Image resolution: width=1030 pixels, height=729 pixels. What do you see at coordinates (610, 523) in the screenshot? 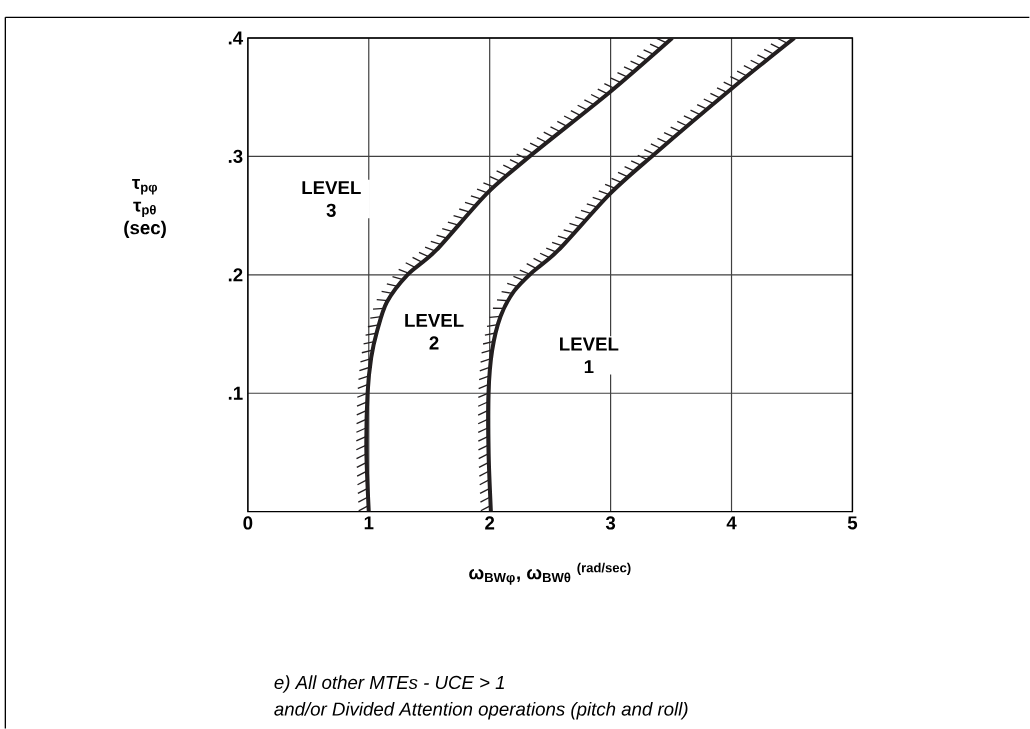
I see `x-tick-label: 3` at bounding box center [610, 523].